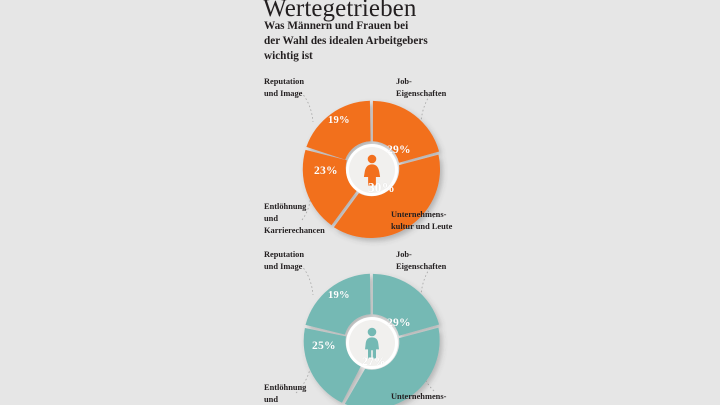 The image size is (720, 405). Describe the element at coordinates (374, 361) in the screenshot. I see `pct-unternehmenskultur-men: 27%` at that location.